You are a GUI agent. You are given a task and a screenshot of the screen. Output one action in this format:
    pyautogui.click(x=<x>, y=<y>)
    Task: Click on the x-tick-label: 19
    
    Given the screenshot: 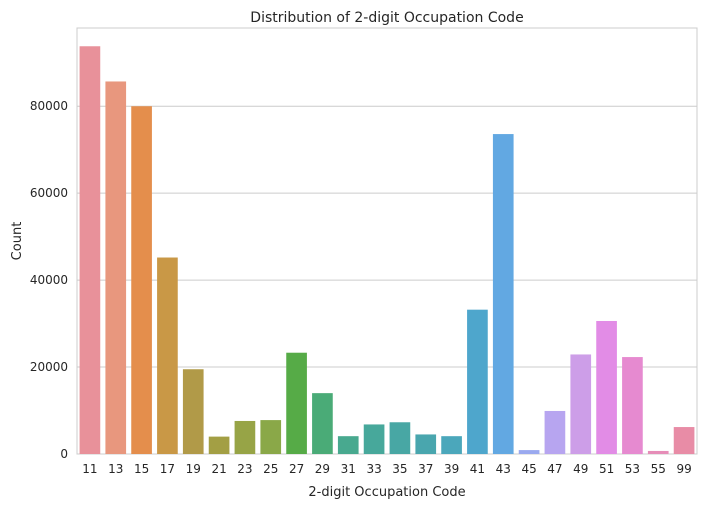 What is the action you would take?
    pyautogui.click(x=193, y=469)
    